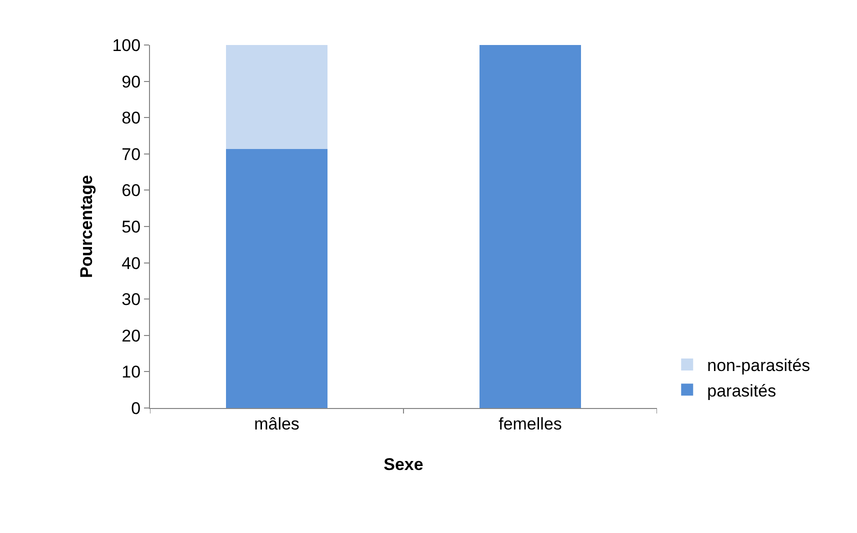 This screenshot has height=533, width=857. I want to click on x-axis-title: Sexe, so click(404, 464).